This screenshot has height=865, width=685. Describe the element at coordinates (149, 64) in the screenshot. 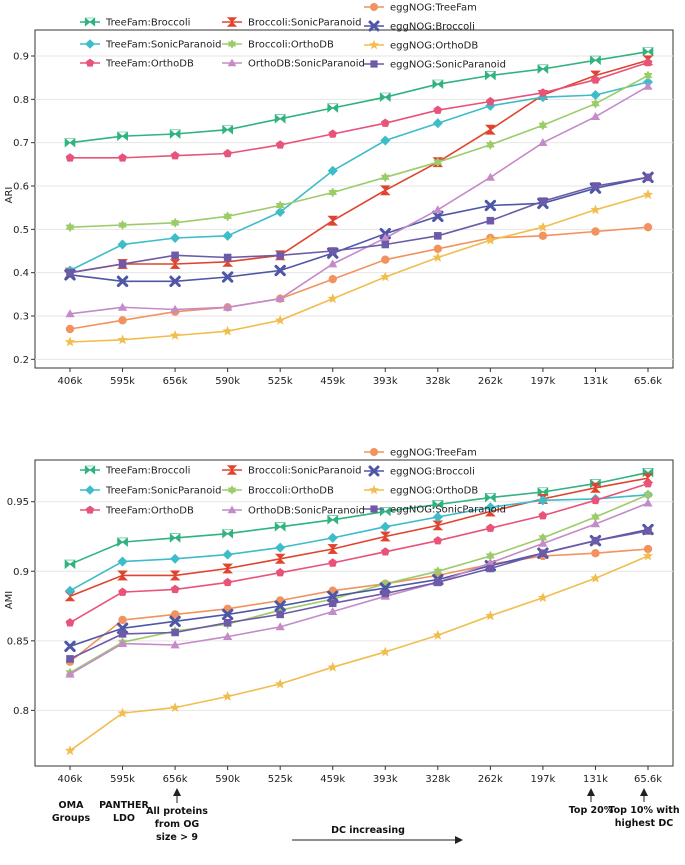

I see `legend-label: TreeFam:OrthoDB` at that location.